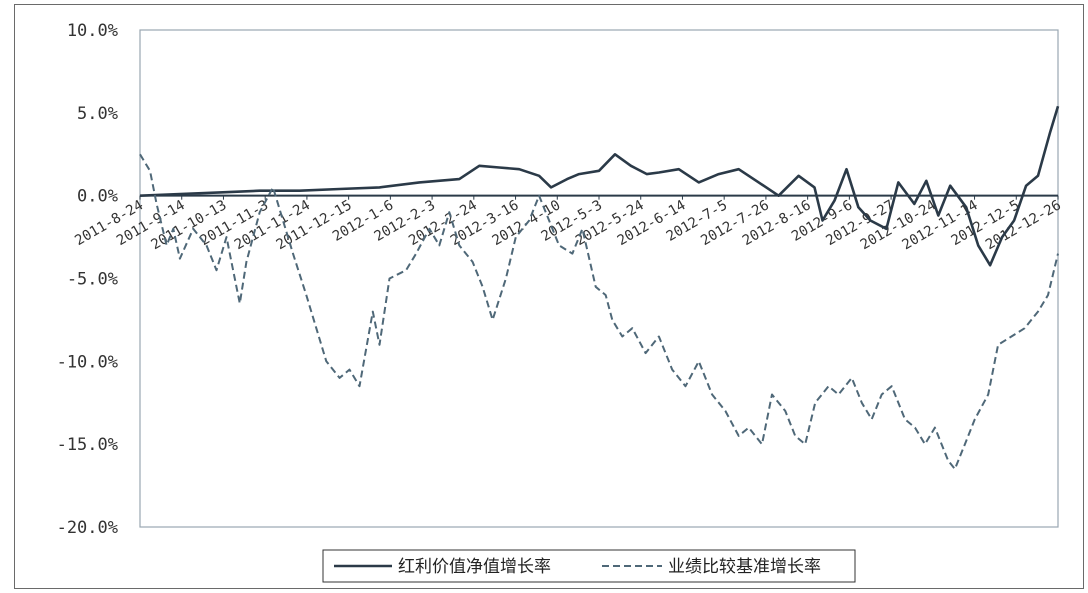 The width and height of the screenshot is (1088, 593). What do you see at coordinates (92, 31) in the screenshot?
I see `y-tick-label: 10.0%` at bounding box center [92, 31].